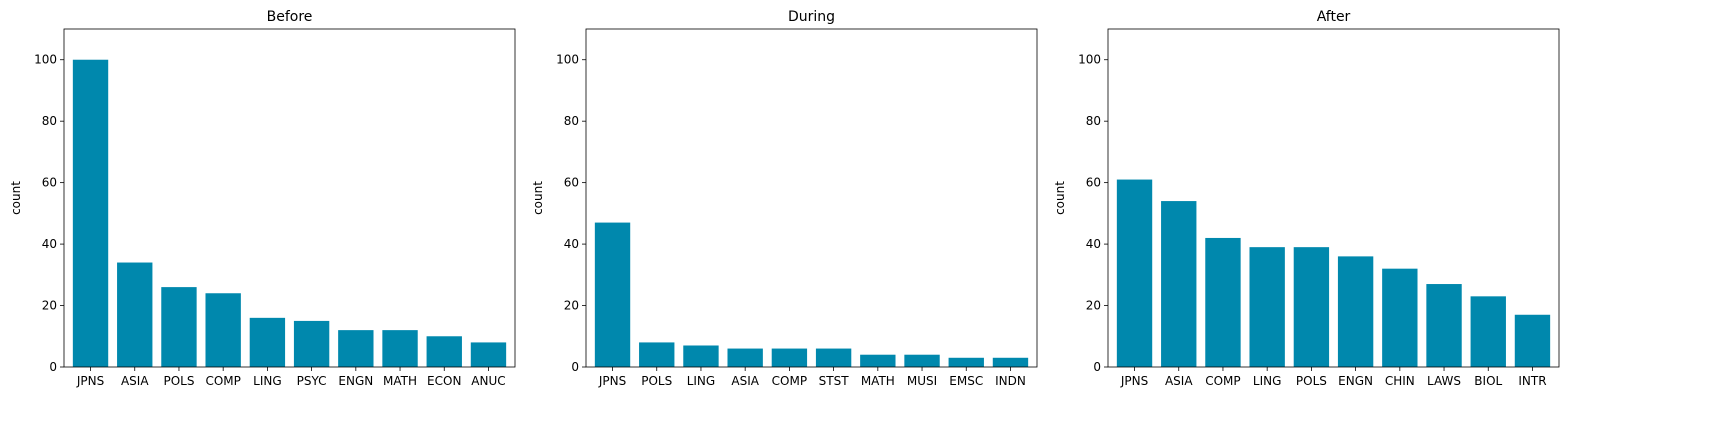 The height and width of the screenshot is (435, 1713). What do you see at coordinates (1532, 340) in the screenshot?
I see `bar-intr` at bounding box center [1532, 340].